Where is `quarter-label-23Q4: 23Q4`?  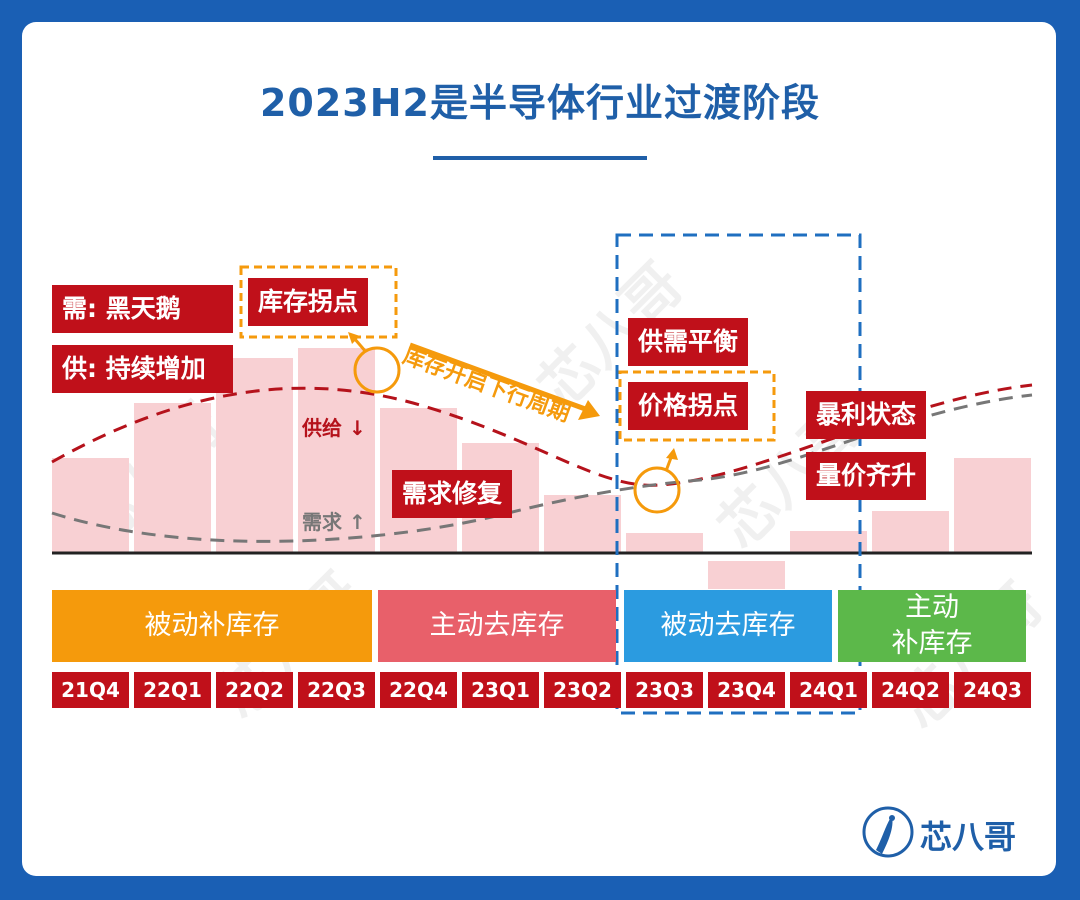
quarter-label-23Q4: 23Q4 is located at coordinates (746, 690).